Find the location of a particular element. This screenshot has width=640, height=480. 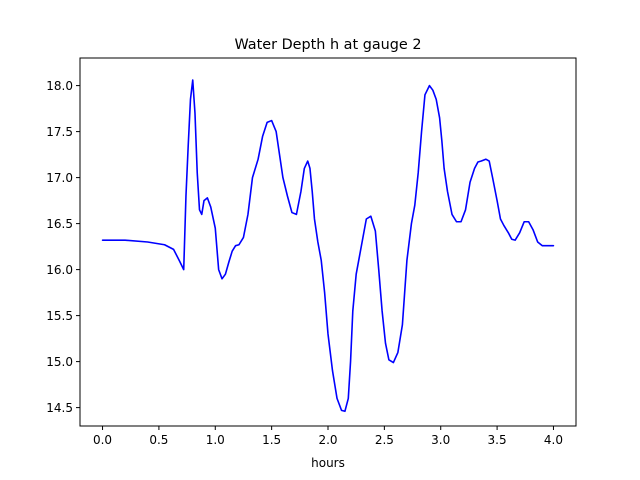

x-axis-label: hours is located at coordinates (328, 463).